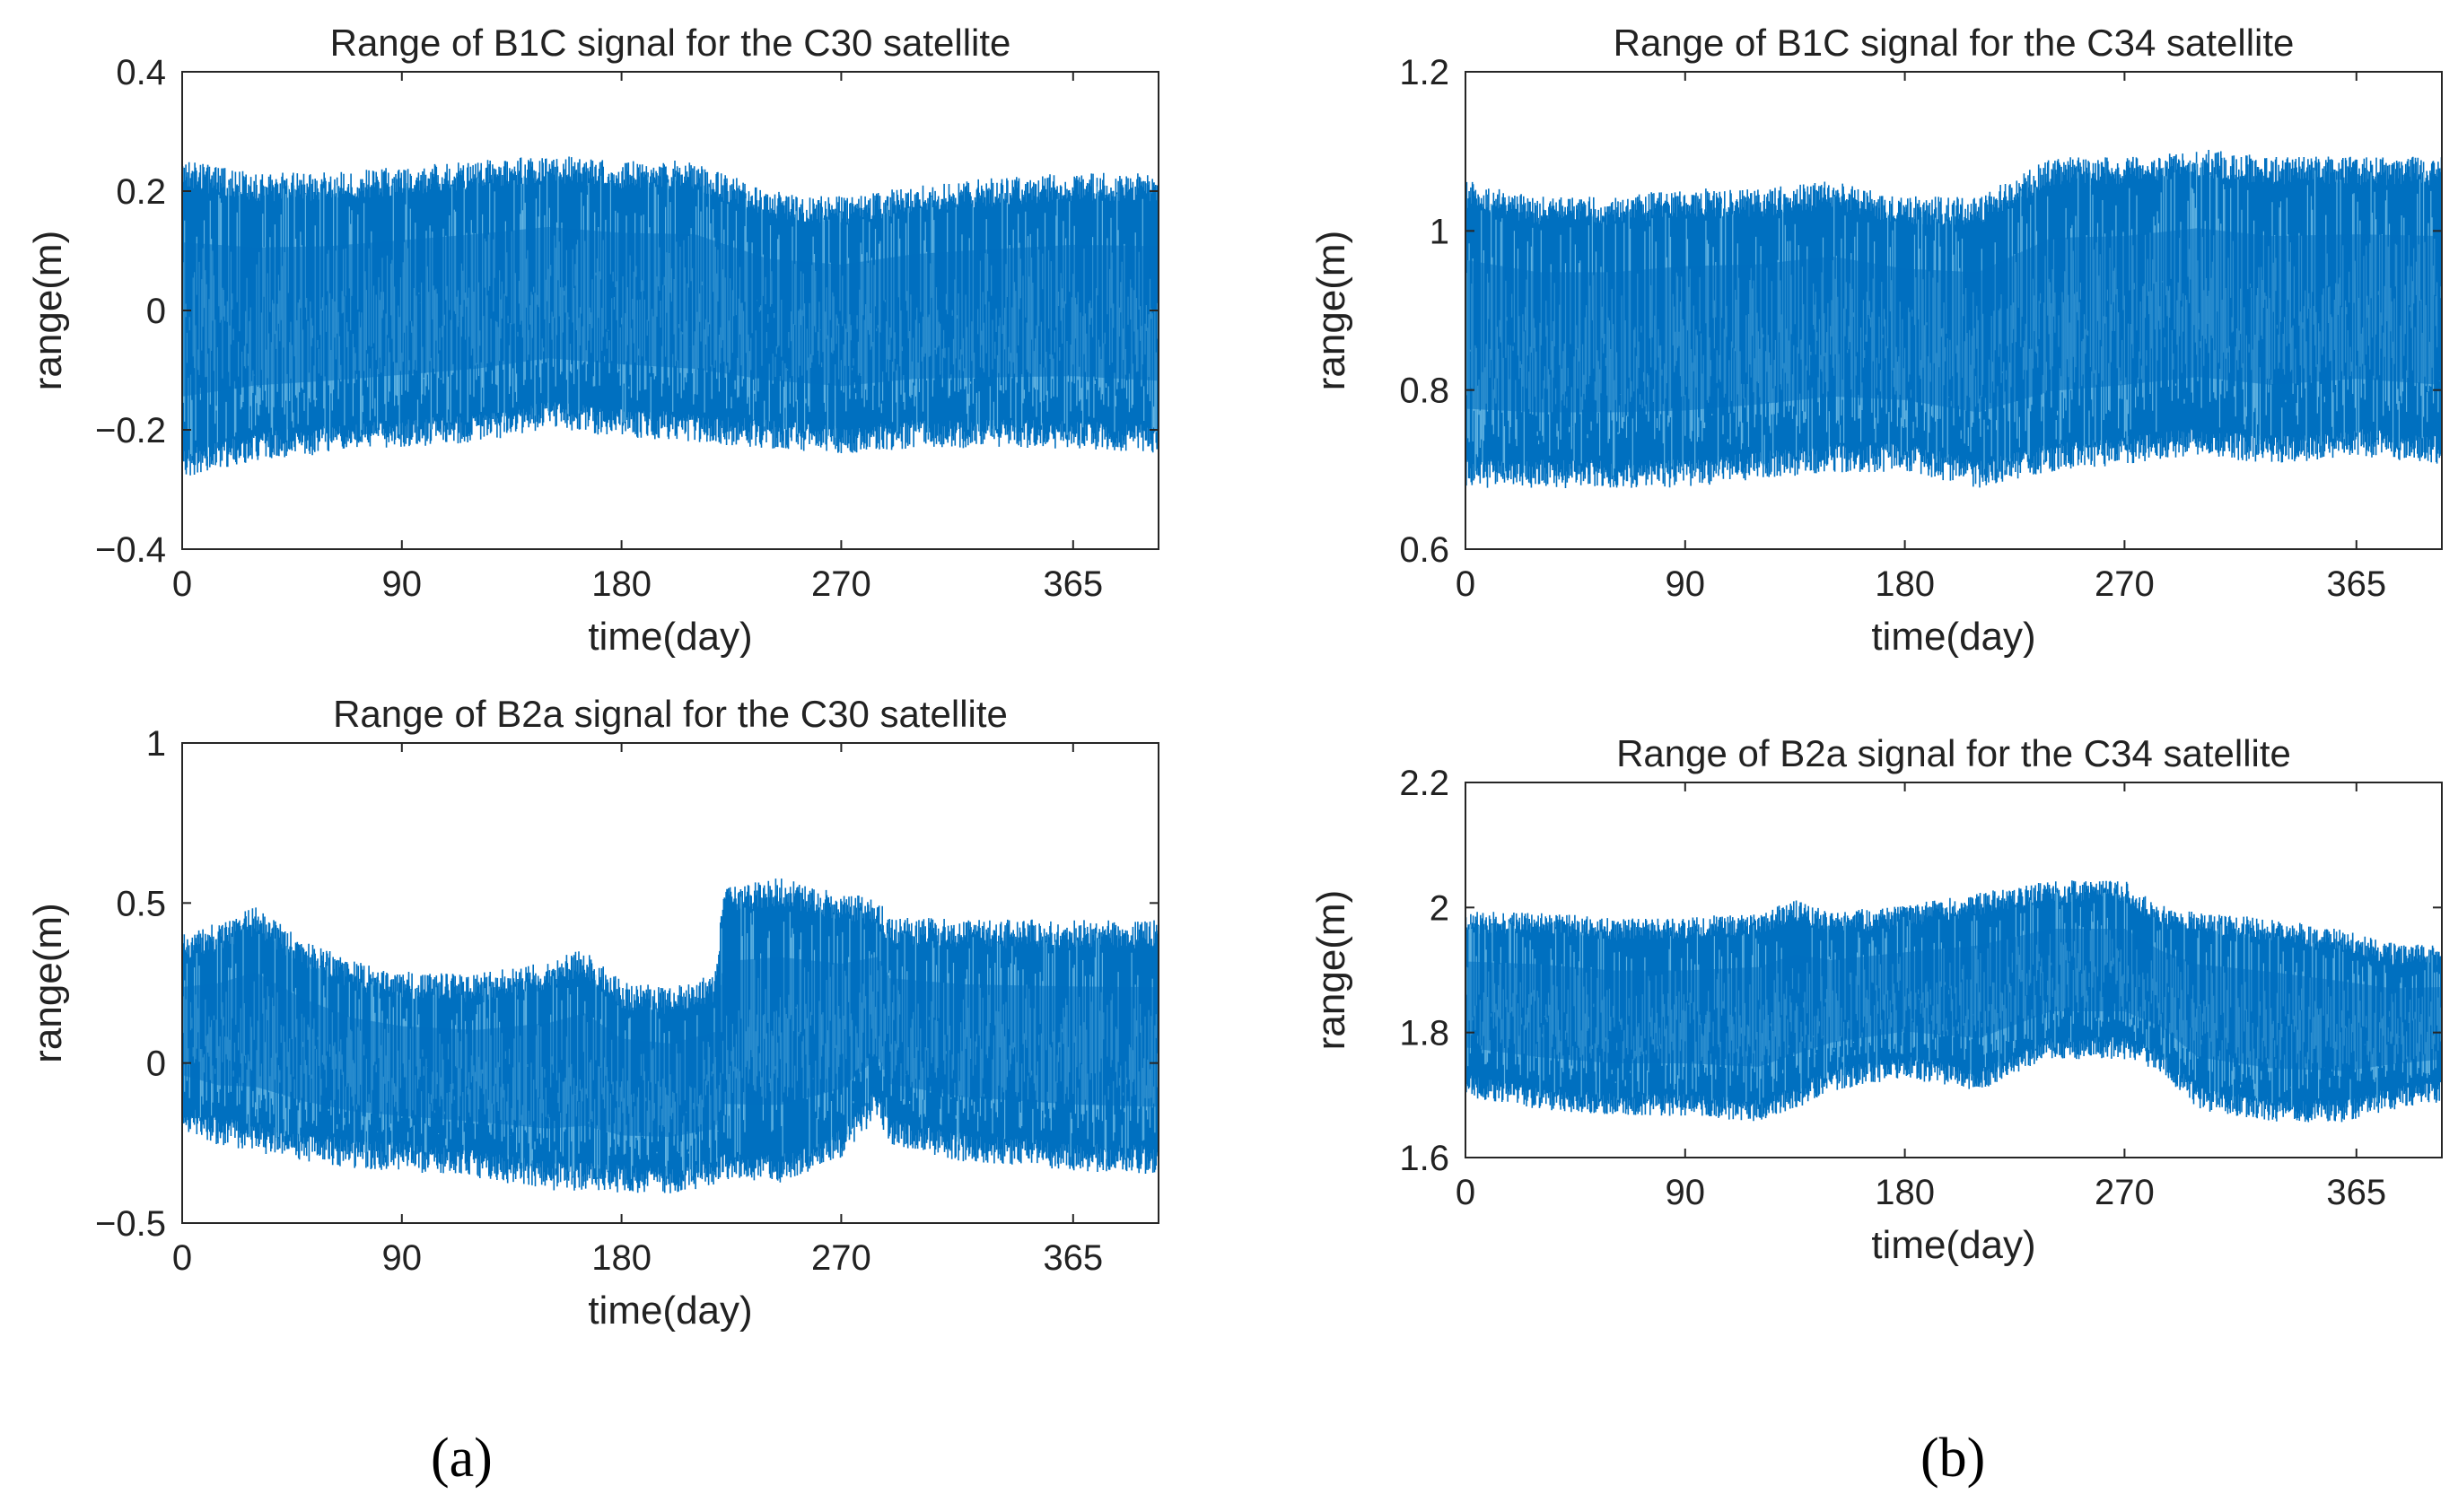 This screenshot has height=1512, width=2458. What do you see at coordinates (141, 72) in the screenshot?
I see `y-tick-label: 0.4` at bounding box center [141, 72].